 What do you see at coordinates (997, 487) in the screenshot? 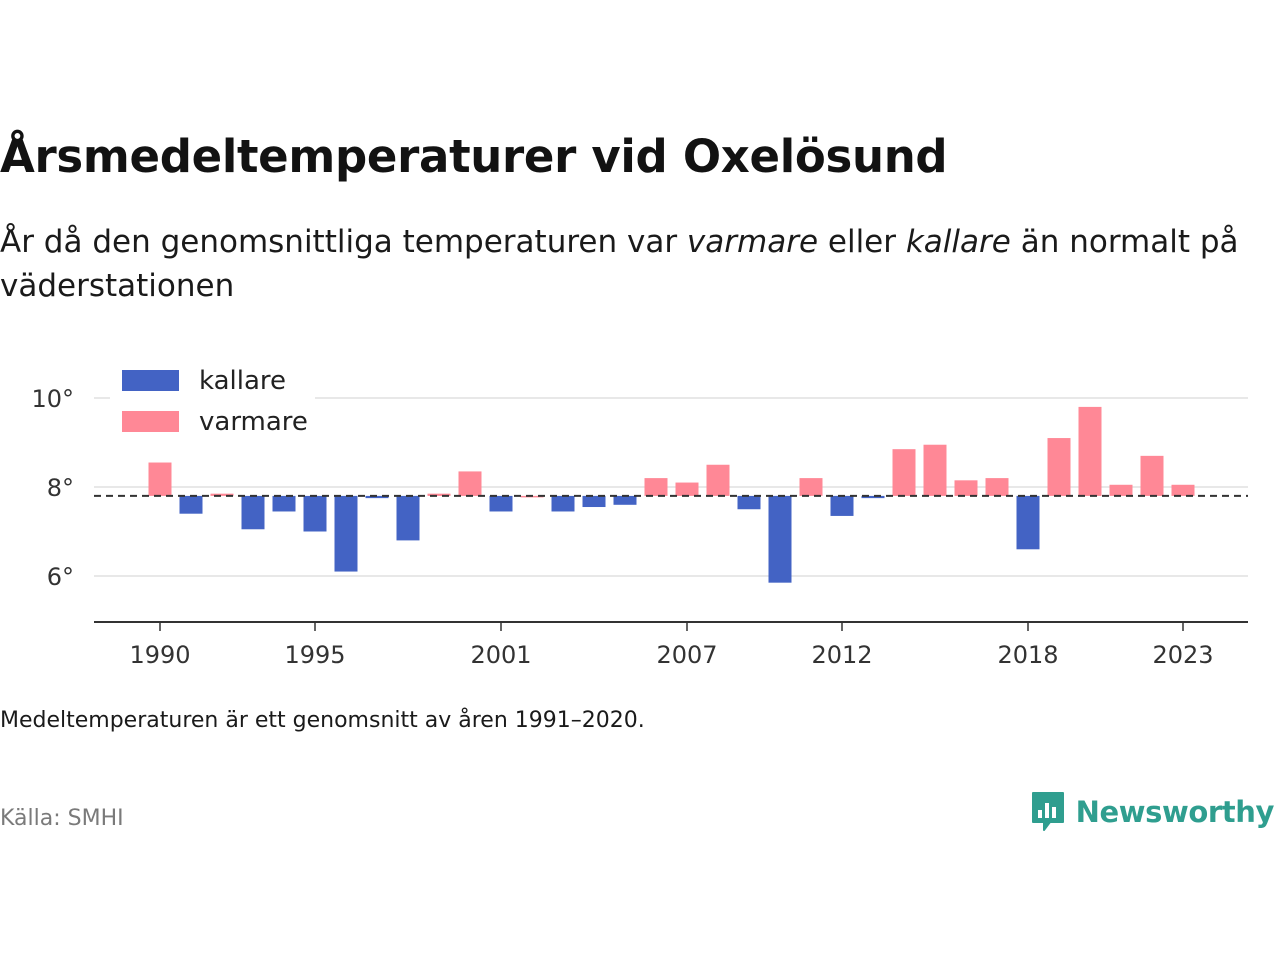
I see `bar-2017` at bounding box center [997, 487].